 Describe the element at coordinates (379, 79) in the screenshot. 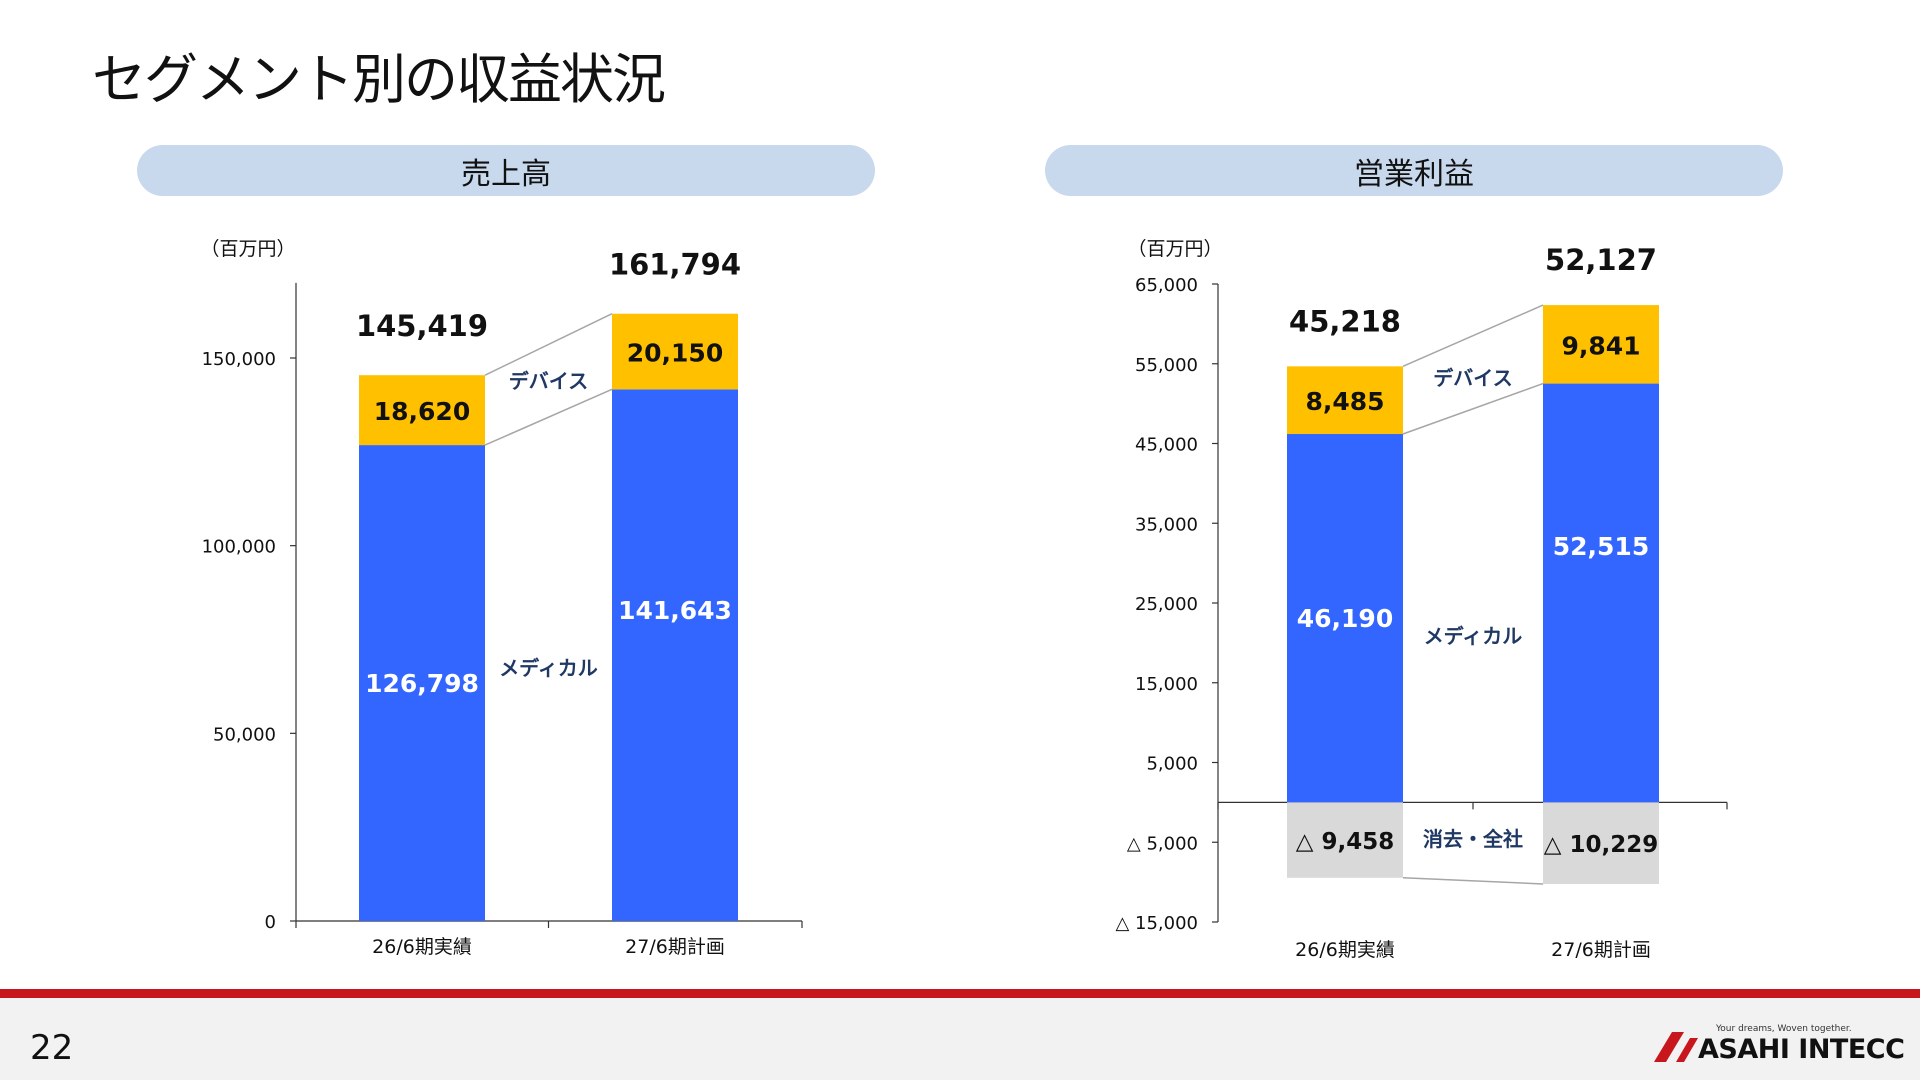

I see `page-title: セグメント別の収益状況` at that location.